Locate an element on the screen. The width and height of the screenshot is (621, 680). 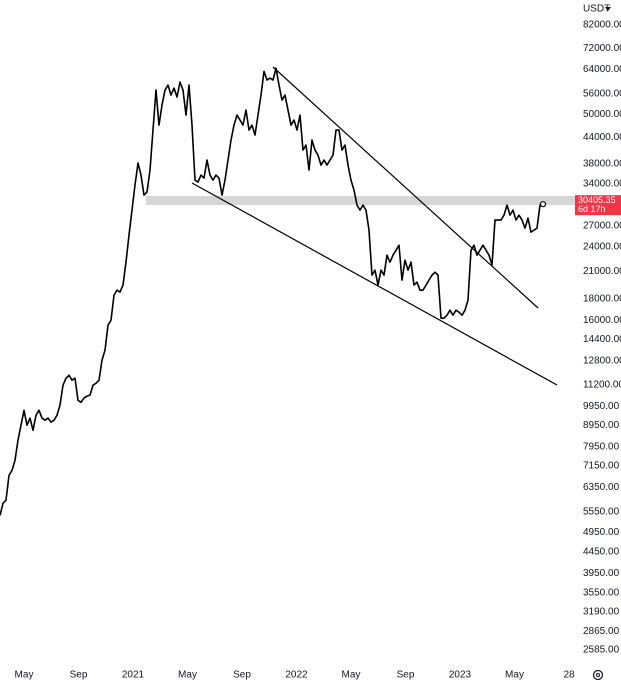
y-tick-label: 5550.00 is located at coordinates (601, 511).